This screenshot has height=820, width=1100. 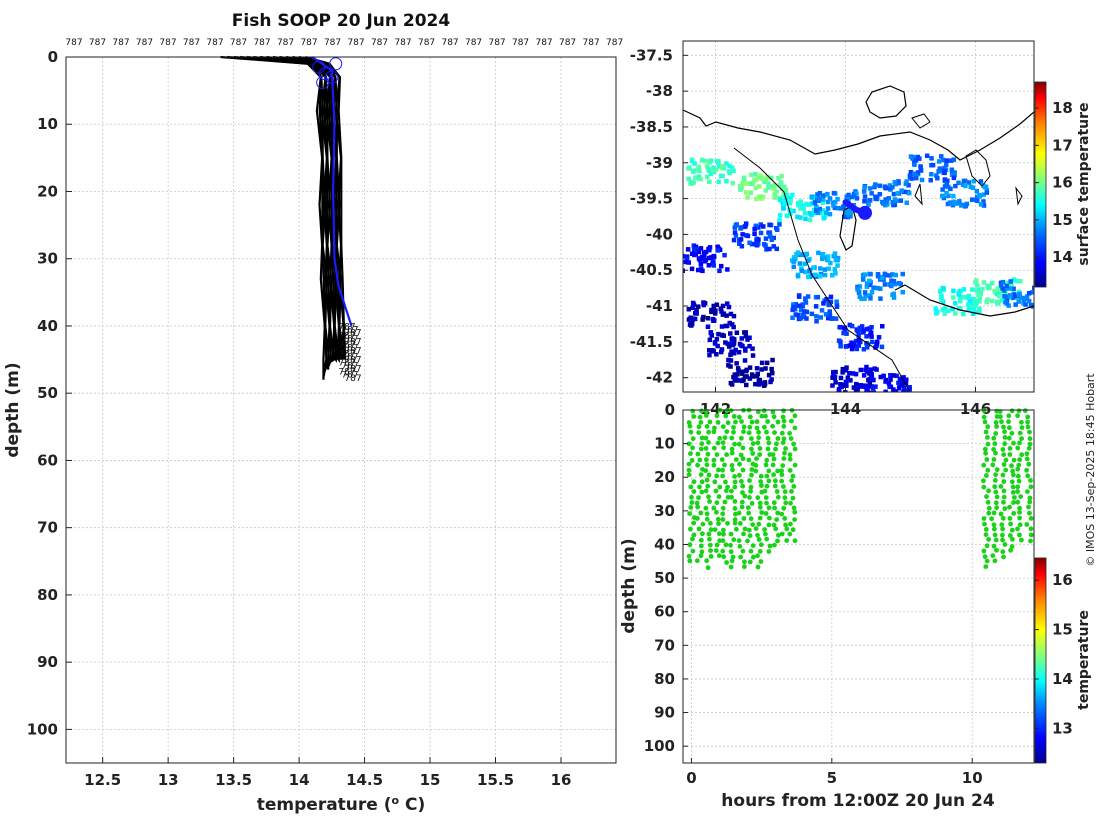 What do you see at coordinates (858, 135) in the screenshot?
I see `mainland-coast` at bounding box center [858, 135].